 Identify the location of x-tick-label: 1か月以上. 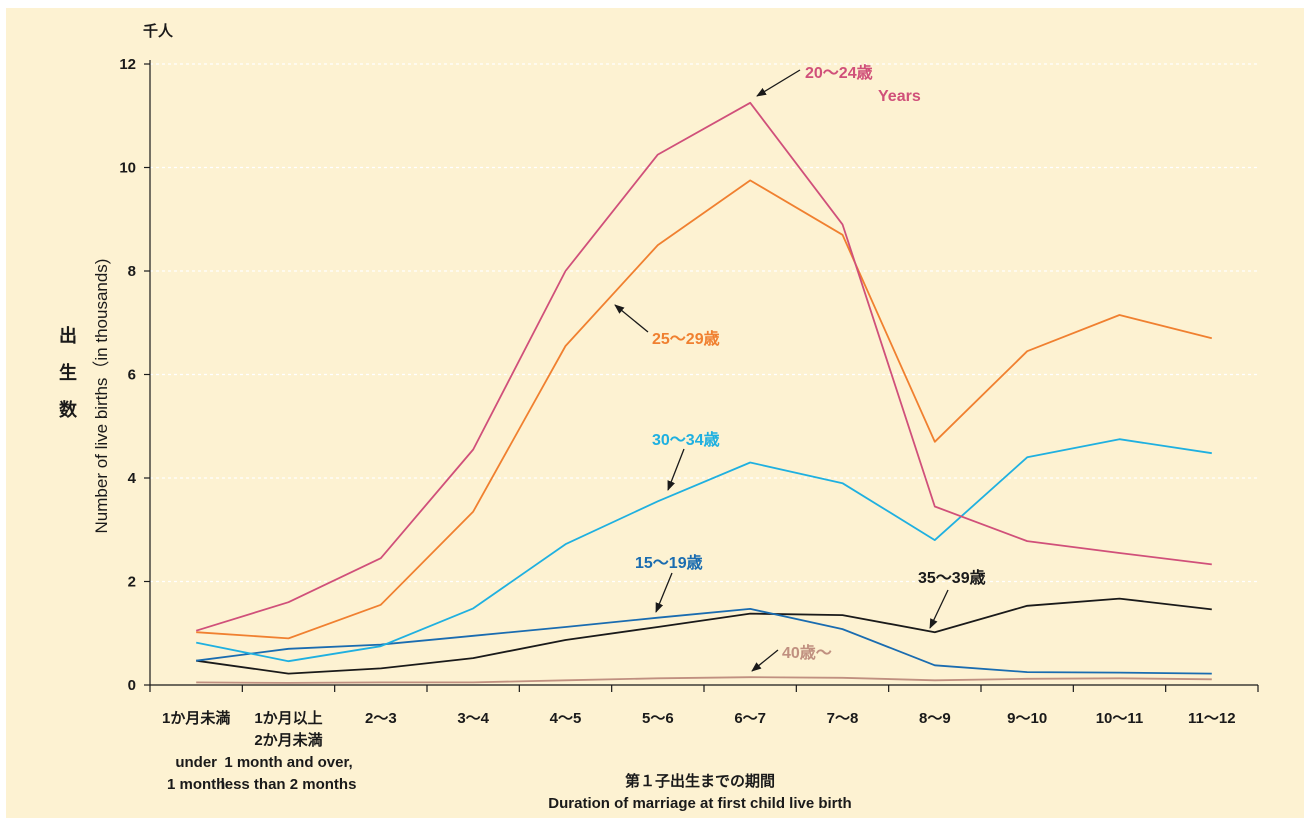
(288, 718).